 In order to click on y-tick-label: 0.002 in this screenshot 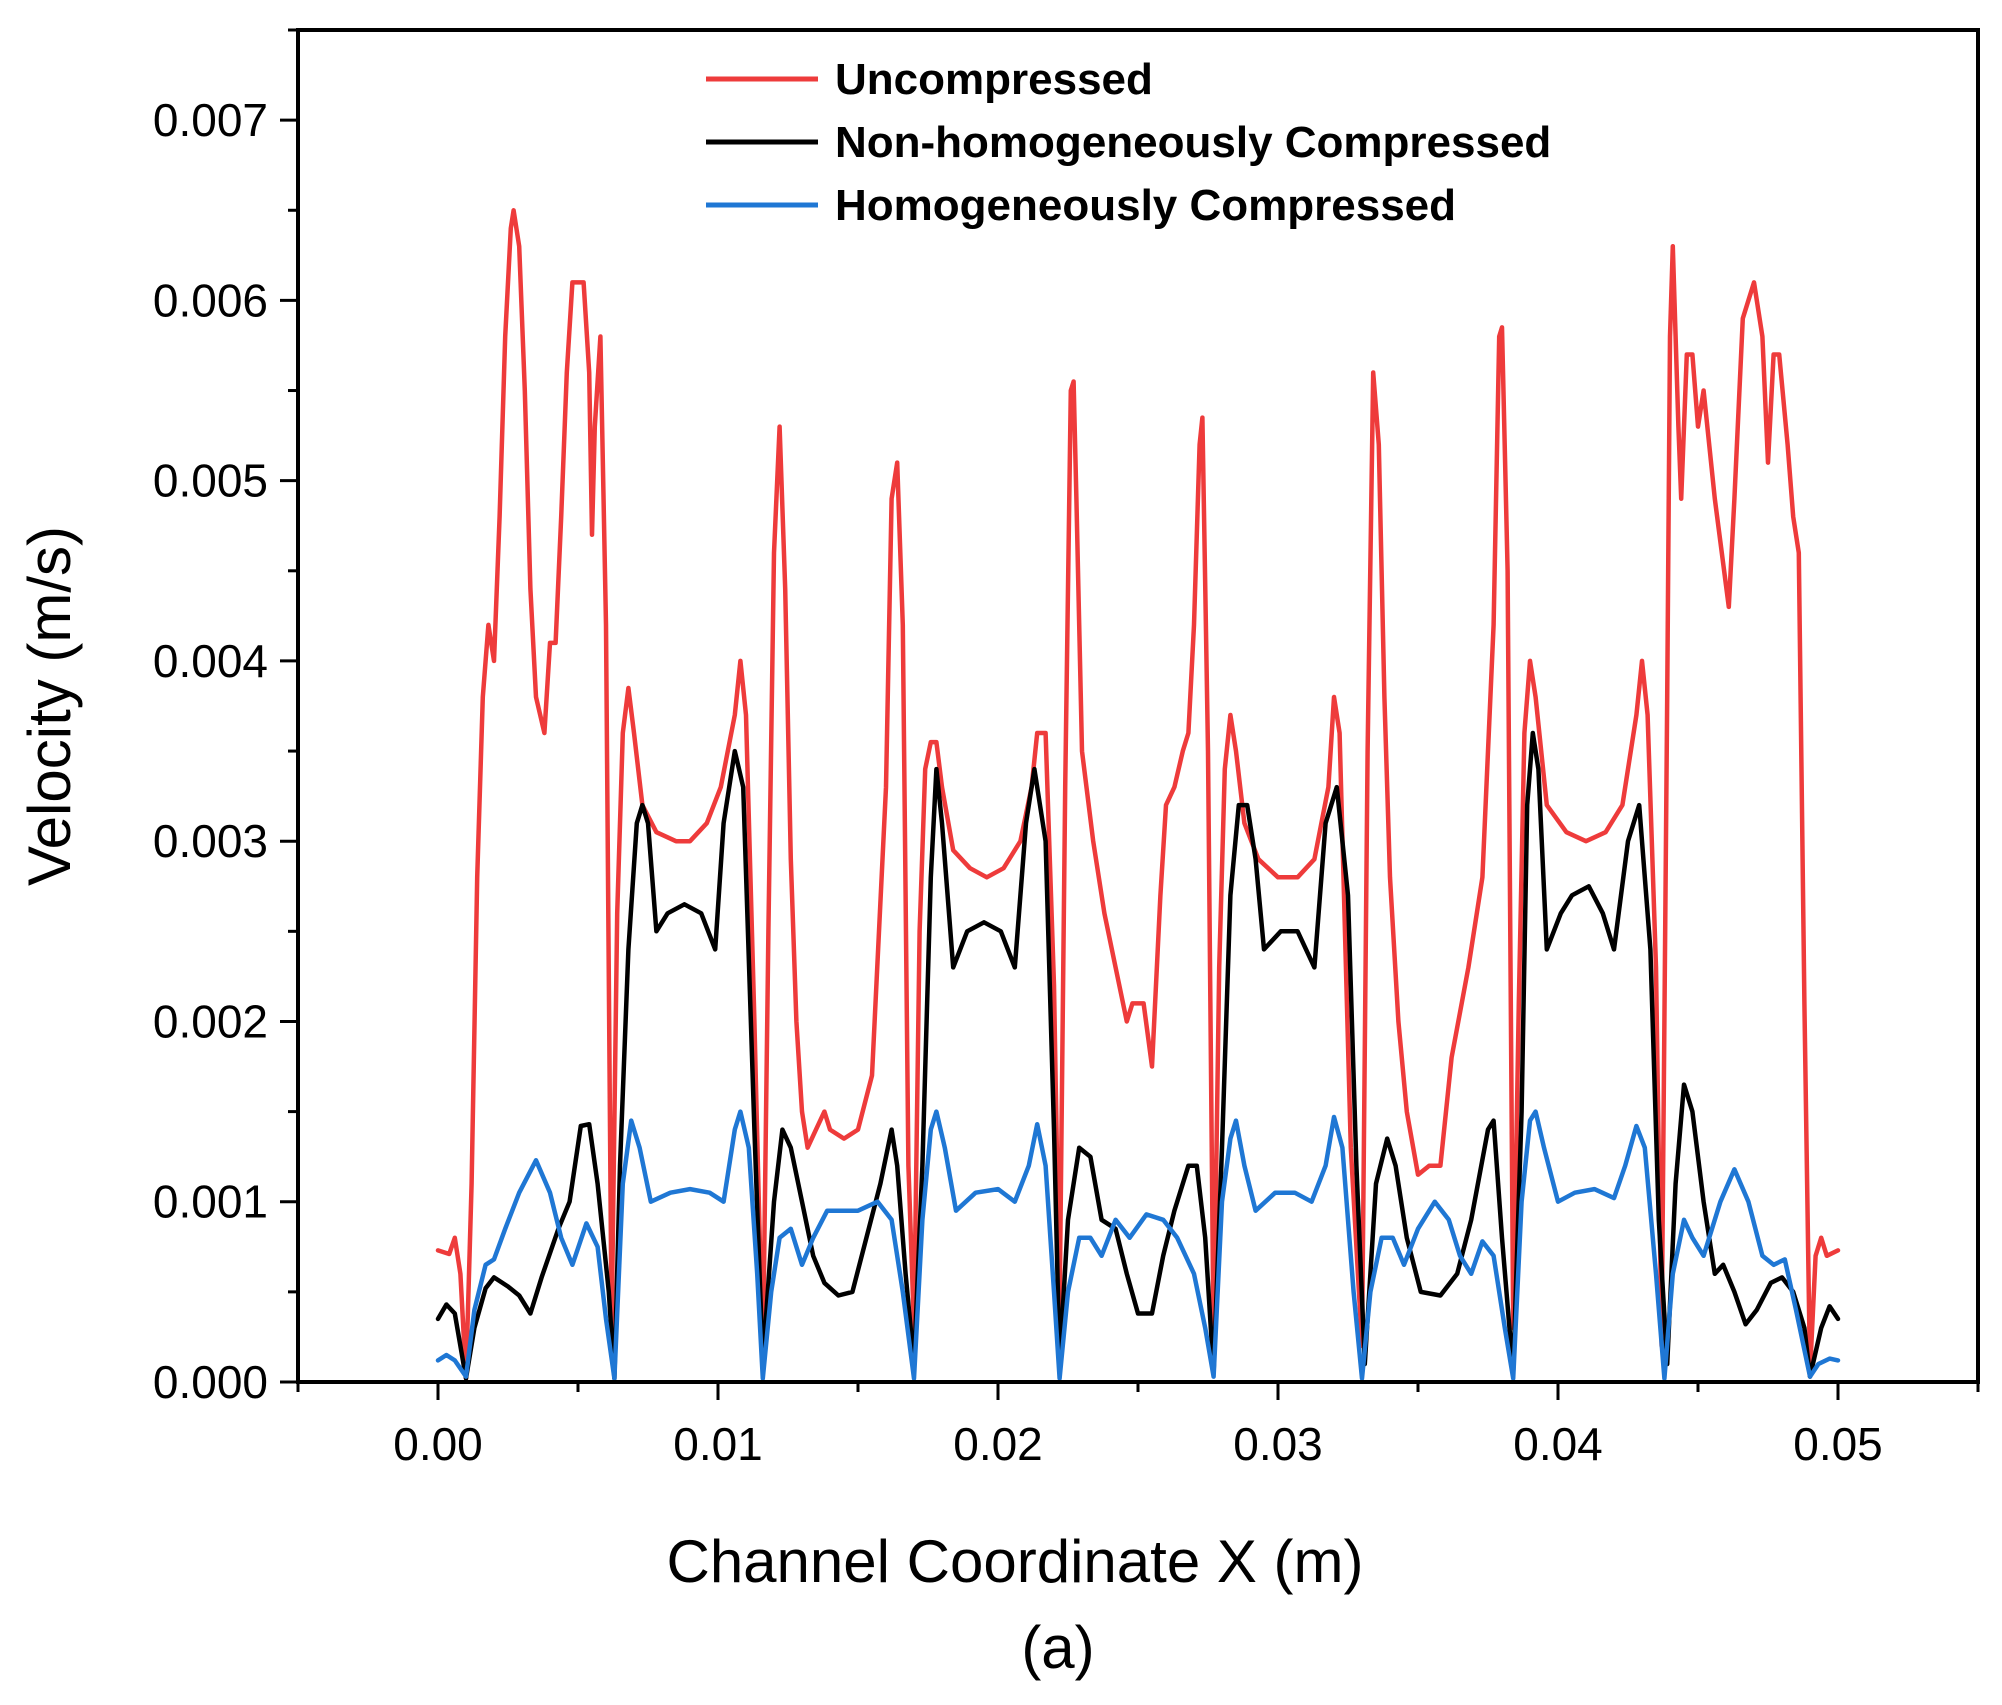, I will do `click(210, 1021)`.